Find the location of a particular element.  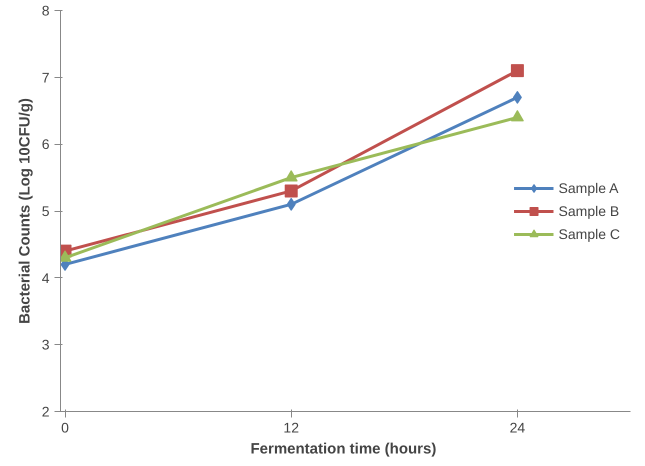

x-tick-label: 0 is located at coordinates (65, 428).